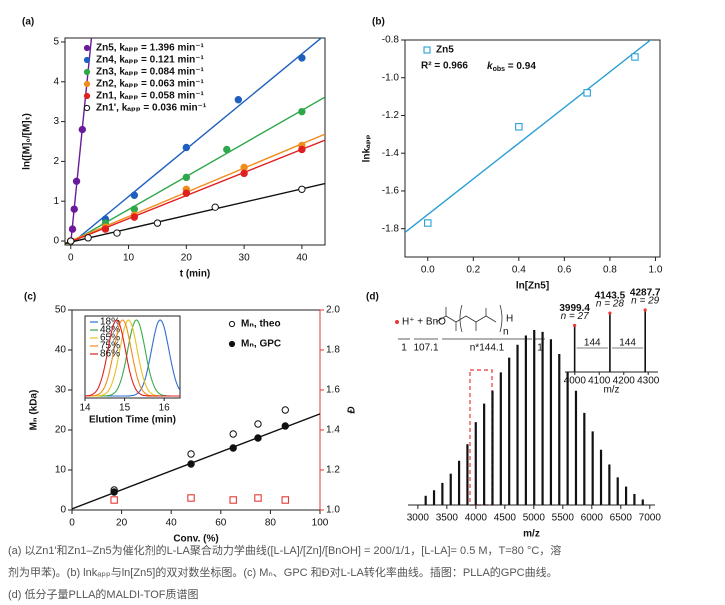 This screenshot has width=725, height=605. Describe the element at coordinates (61, 390) in the screenshot. I see `y-tick-label: 30` at that location.